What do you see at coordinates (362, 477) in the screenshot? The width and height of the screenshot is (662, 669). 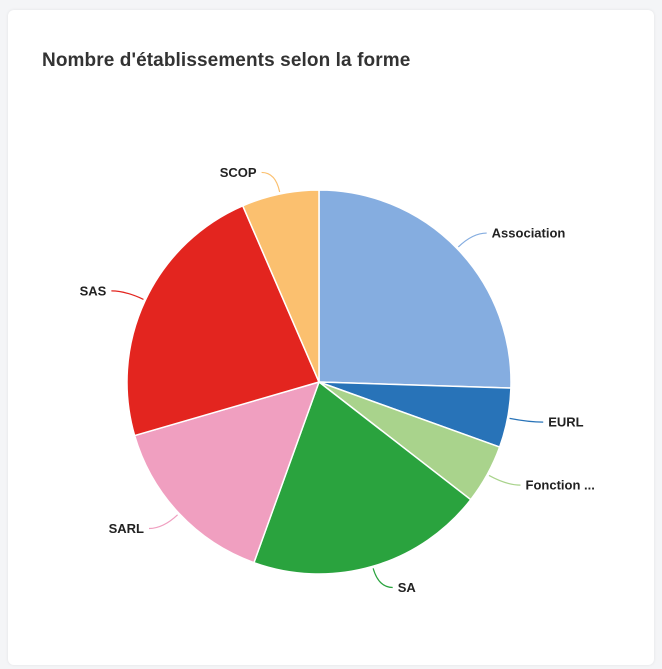 I see `pie-slice-sa` at bounding box center [362, 477].